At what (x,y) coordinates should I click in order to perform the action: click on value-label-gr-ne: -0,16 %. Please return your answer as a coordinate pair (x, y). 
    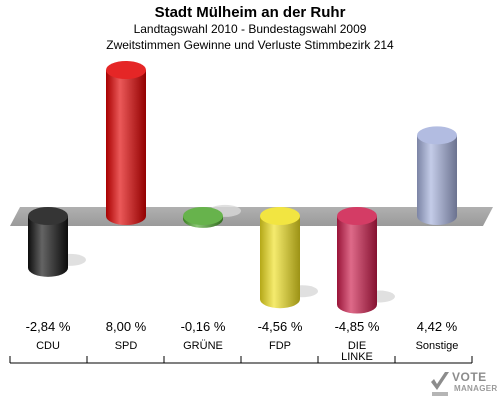
    Looking at the image, I should click on (203, 326).